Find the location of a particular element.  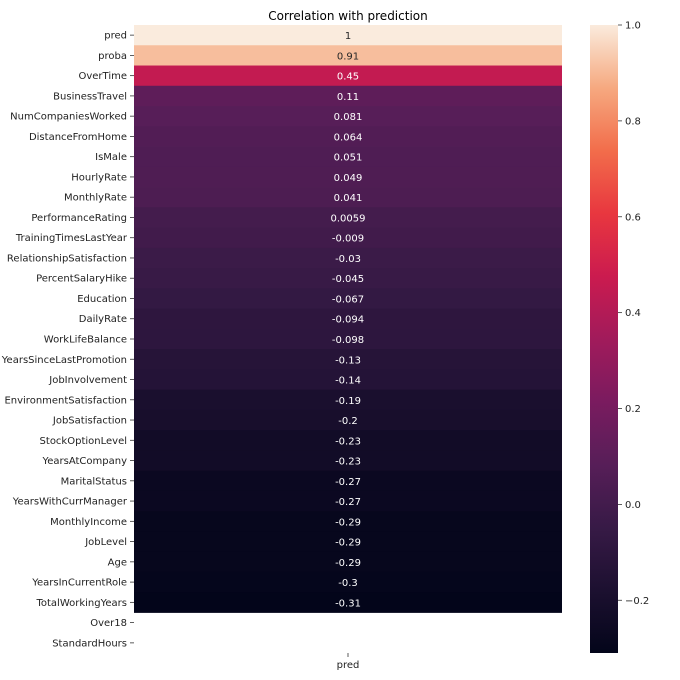

cell-value-label-MonthlyRate: 0.041 is located at coordinates (348, 198).